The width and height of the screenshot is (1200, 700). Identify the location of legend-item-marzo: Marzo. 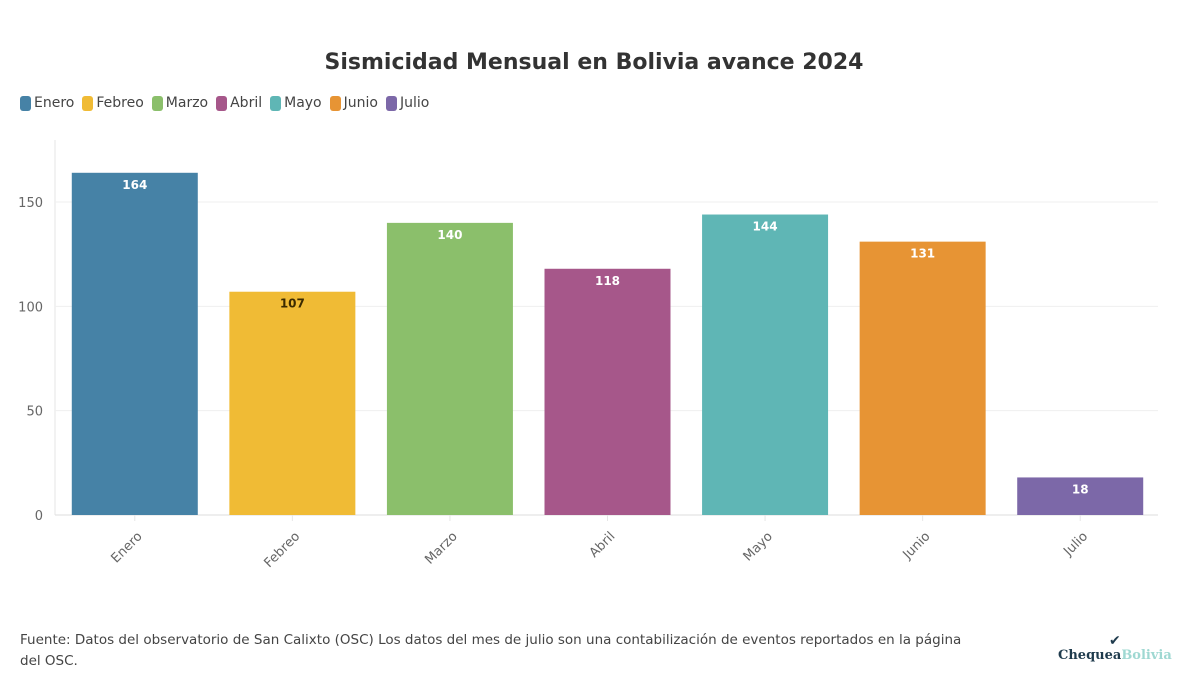
(180, 103).